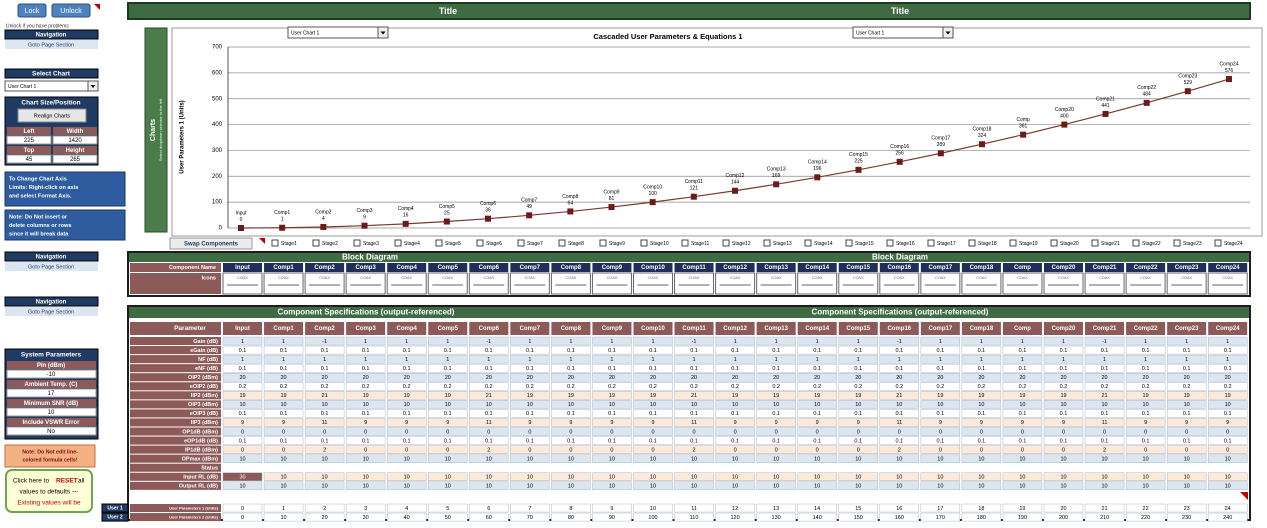 The height and width of the screenshot is (528, 1267). Describe the element at coordinates (570, 197) in the screenshot. I see `data-label-name: Comp8` at that location.